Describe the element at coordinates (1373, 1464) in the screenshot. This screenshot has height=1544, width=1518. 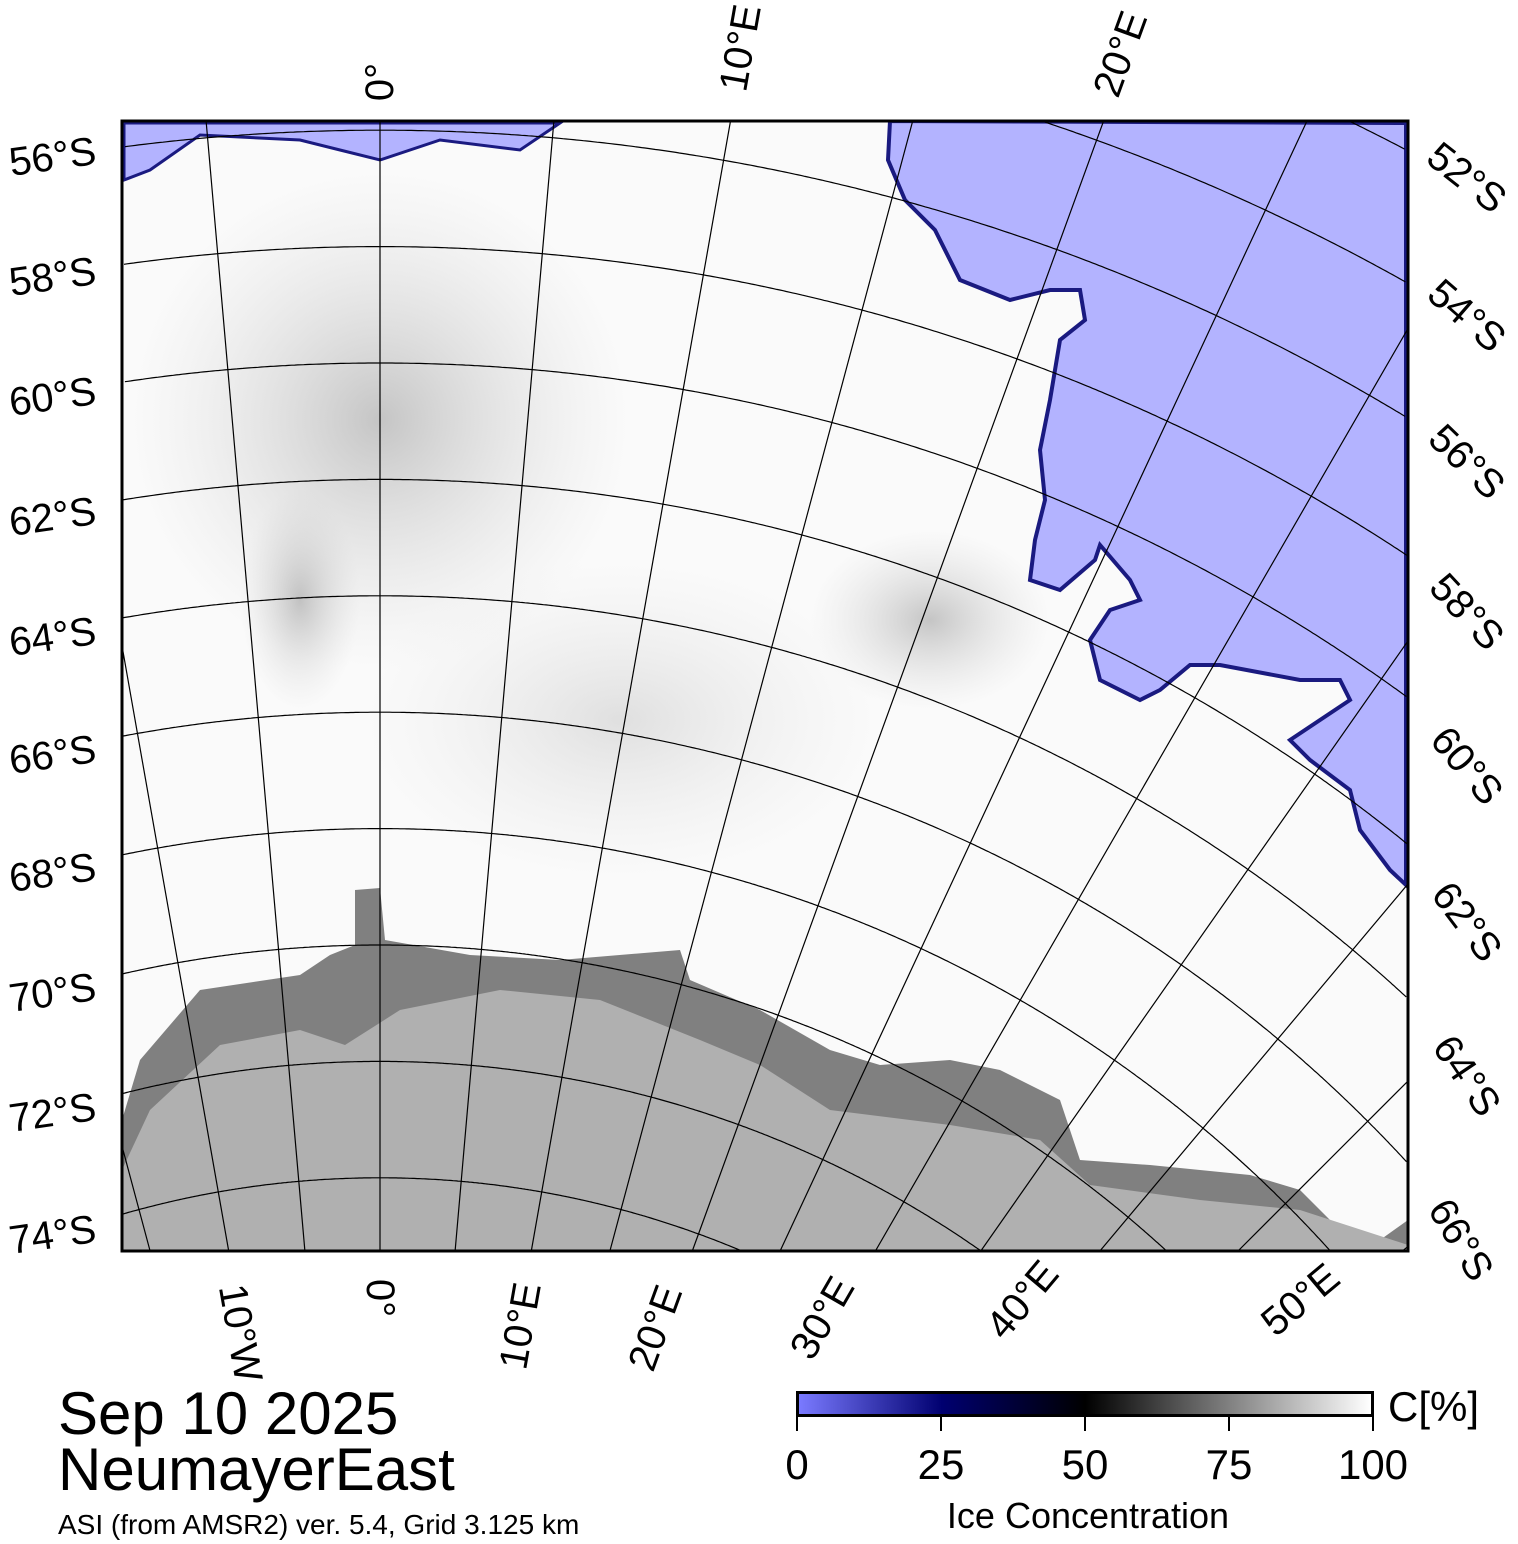
I see `colorbar-tick-label: 100` at that location.